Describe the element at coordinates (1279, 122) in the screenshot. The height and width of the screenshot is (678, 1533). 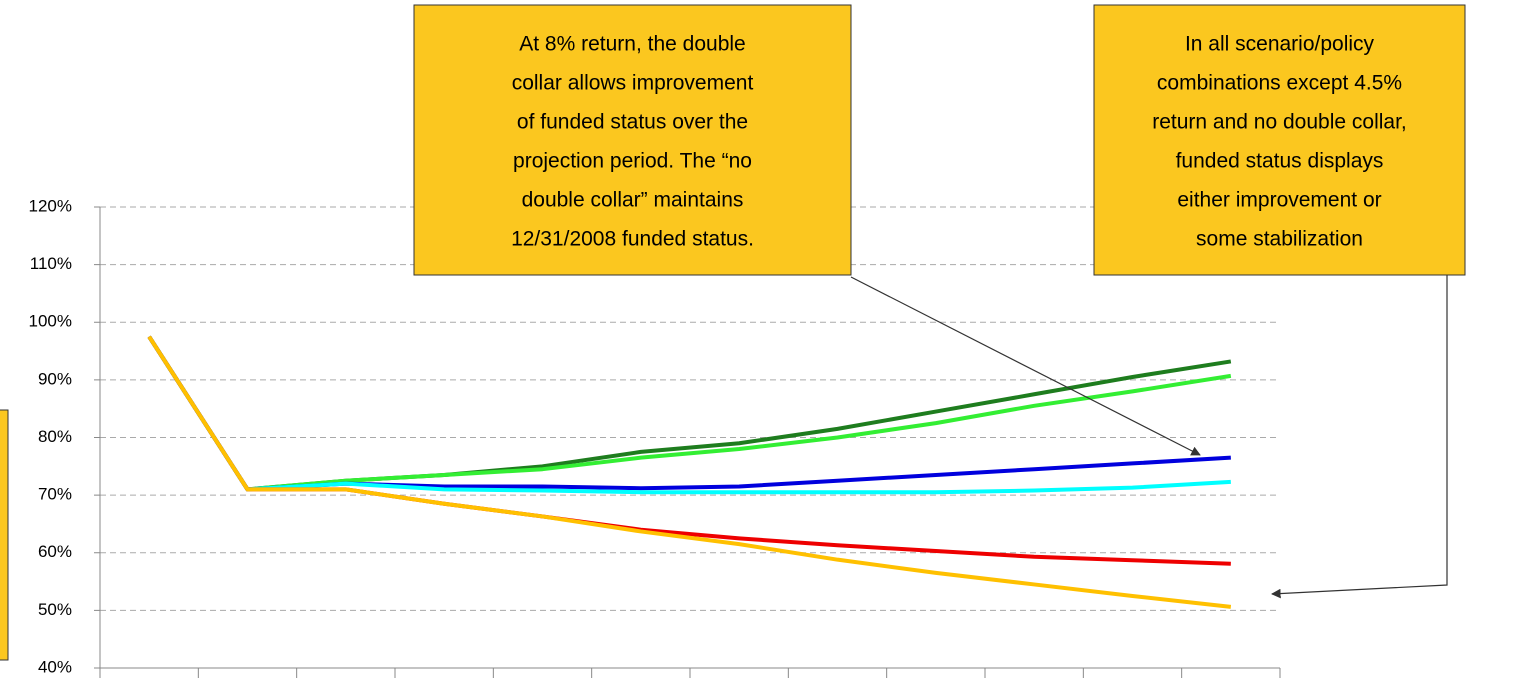
I see `annotation-text: return and no double collar,` at that location.